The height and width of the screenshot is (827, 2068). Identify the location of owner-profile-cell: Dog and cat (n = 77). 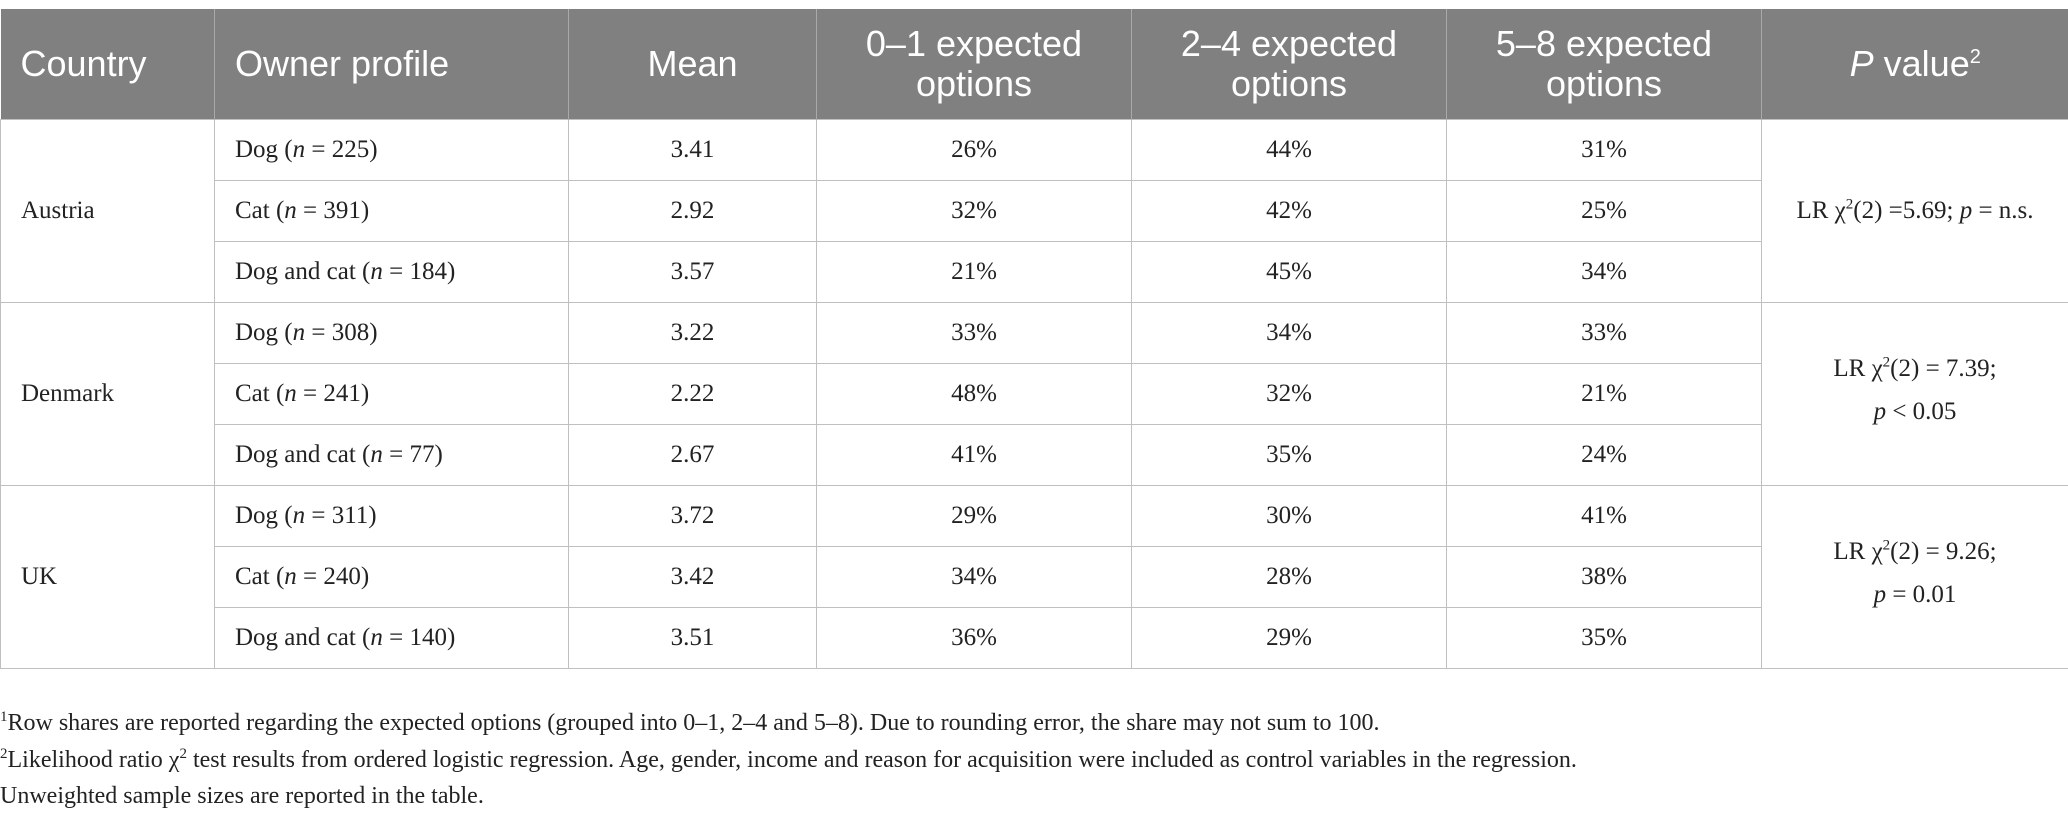
(391, 454).